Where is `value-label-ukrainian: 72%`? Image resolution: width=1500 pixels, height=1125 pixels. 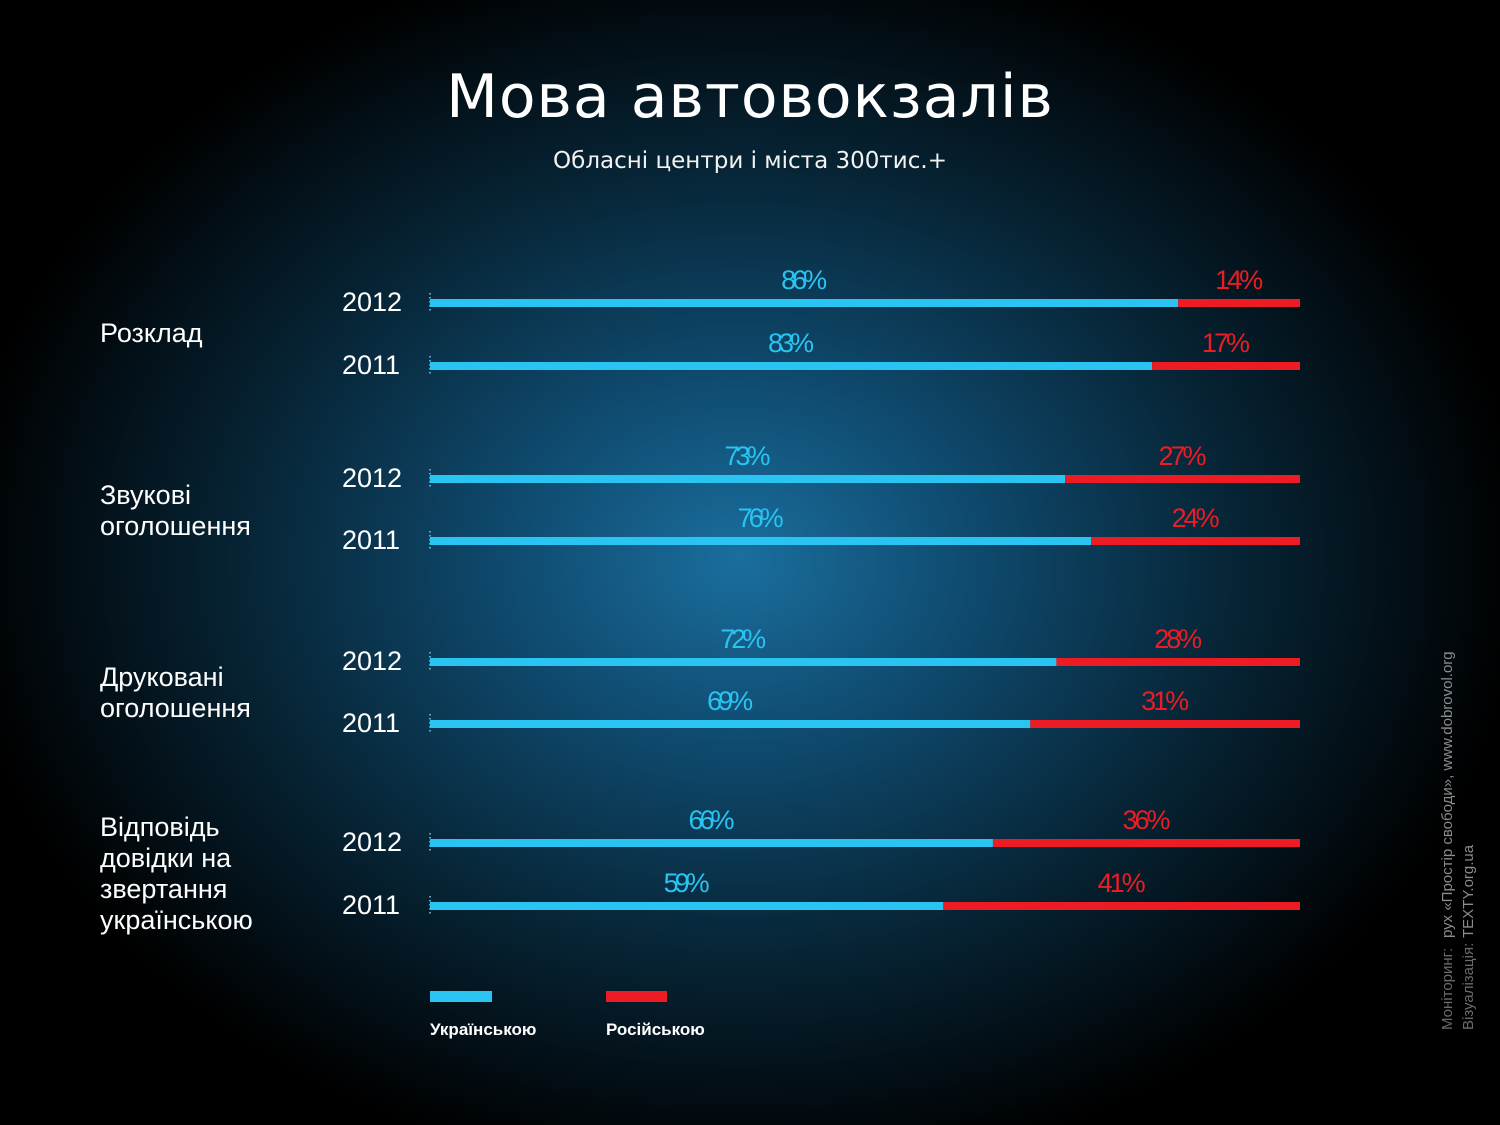
value-label-ukrainian: 72% is located at coordinates (743, 639).